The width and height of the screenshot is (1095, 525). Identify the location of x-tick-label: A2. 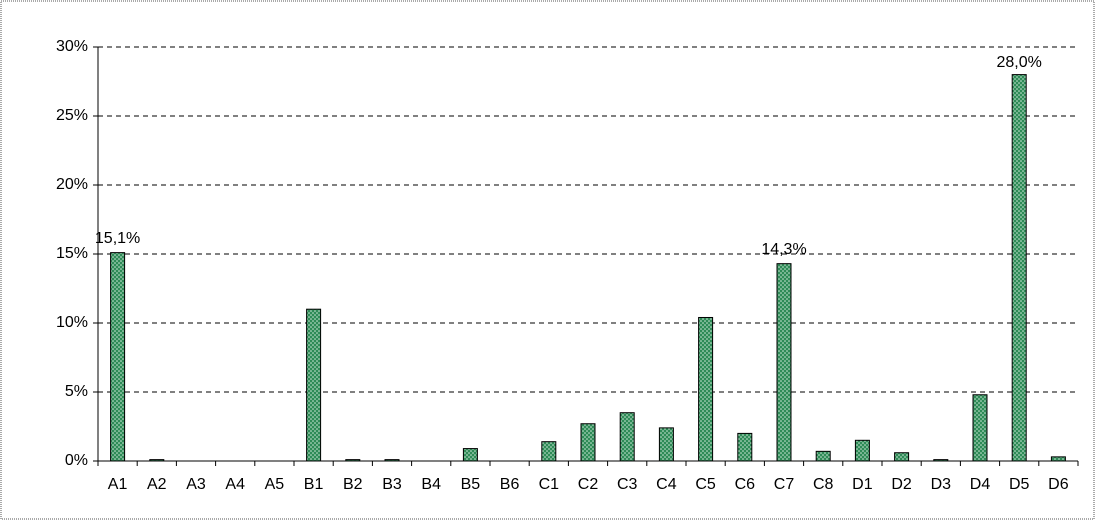
(157, 484).